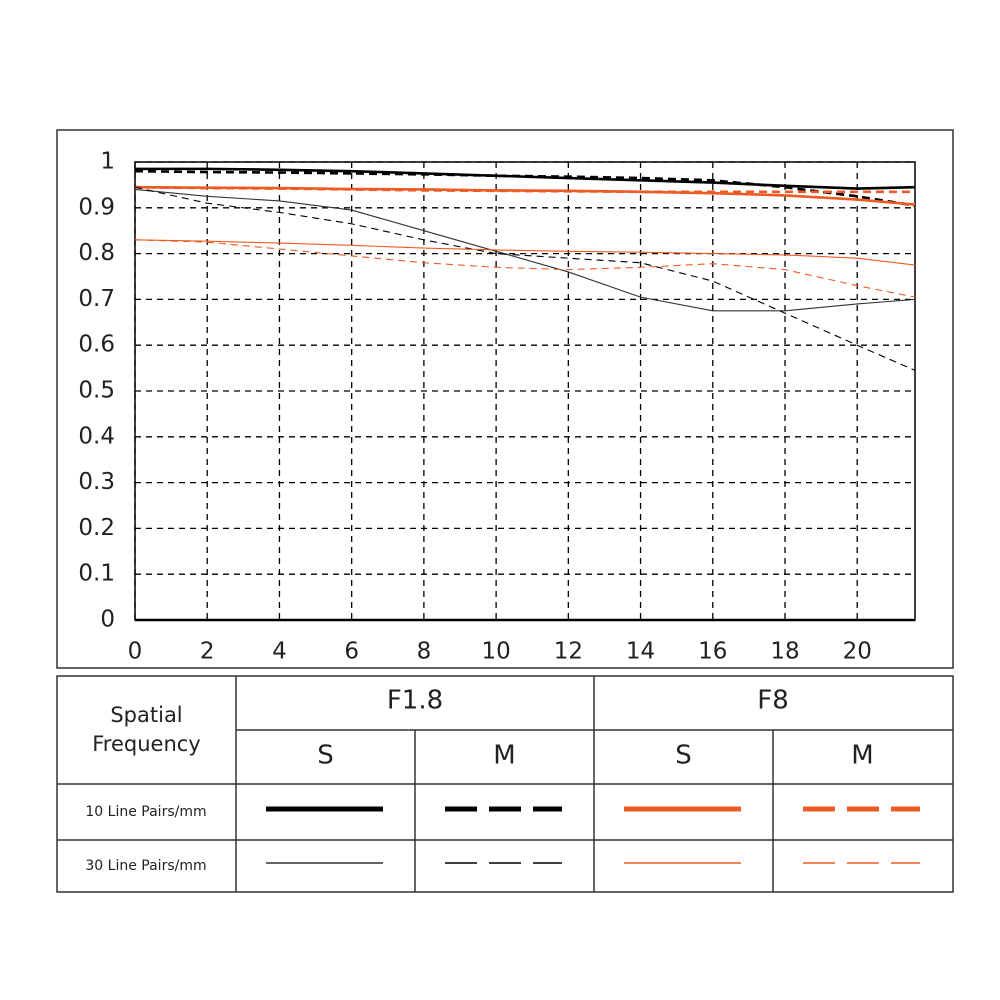  I want to click on y-tick-label: 0.4, so click(96, 436).